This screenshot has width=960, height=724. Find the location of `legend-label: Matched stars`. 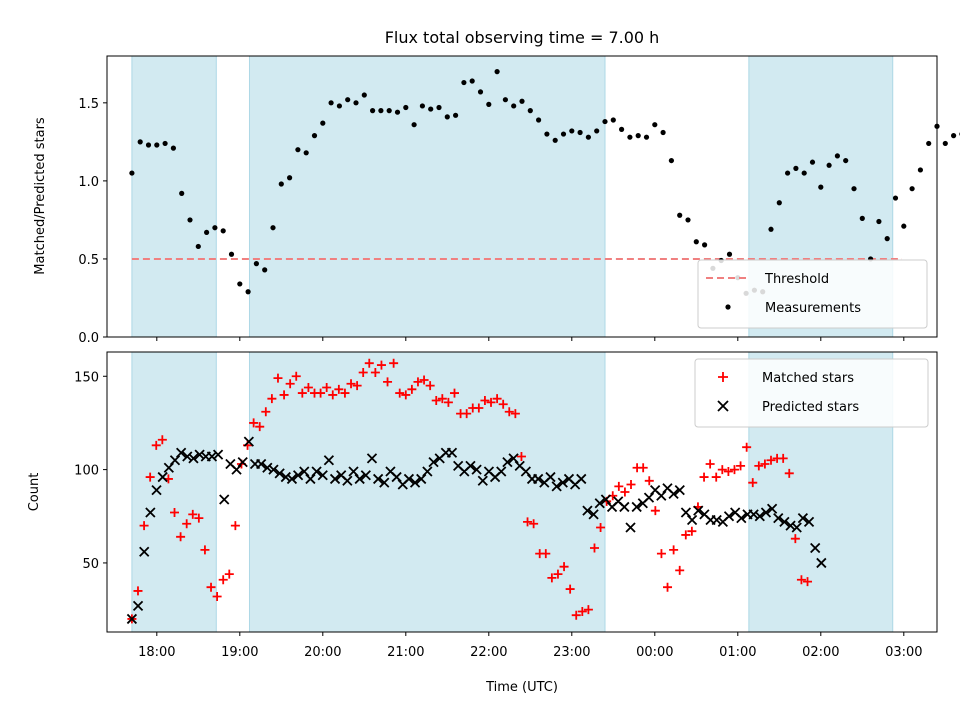

legend-label: Matched stars is located at coordinates (808, 378).